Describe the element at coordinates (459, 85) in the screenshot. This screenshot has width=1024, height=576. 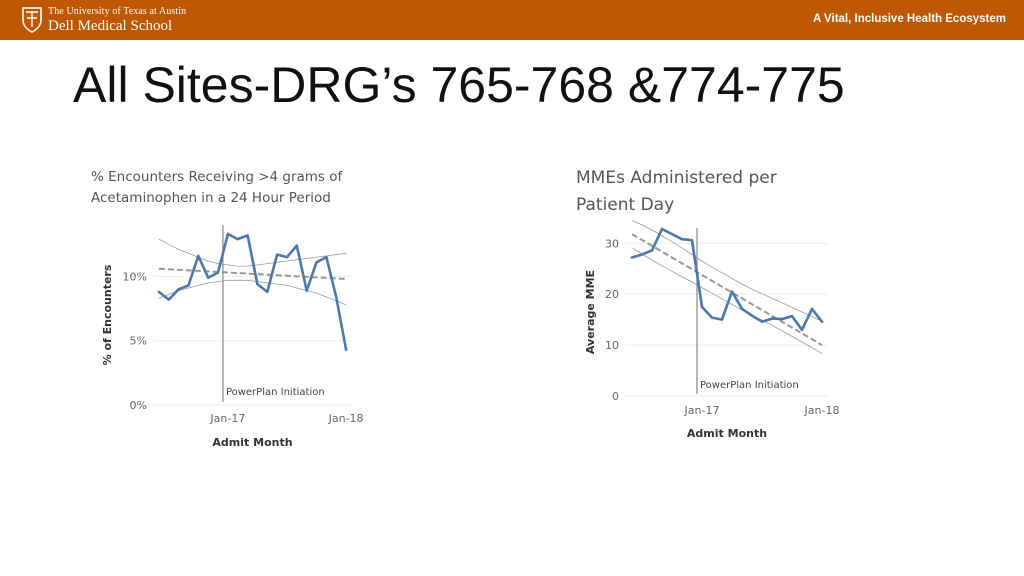
I see `slide-title: All Sites-DRG’s 765-768 &774-775` at that location.